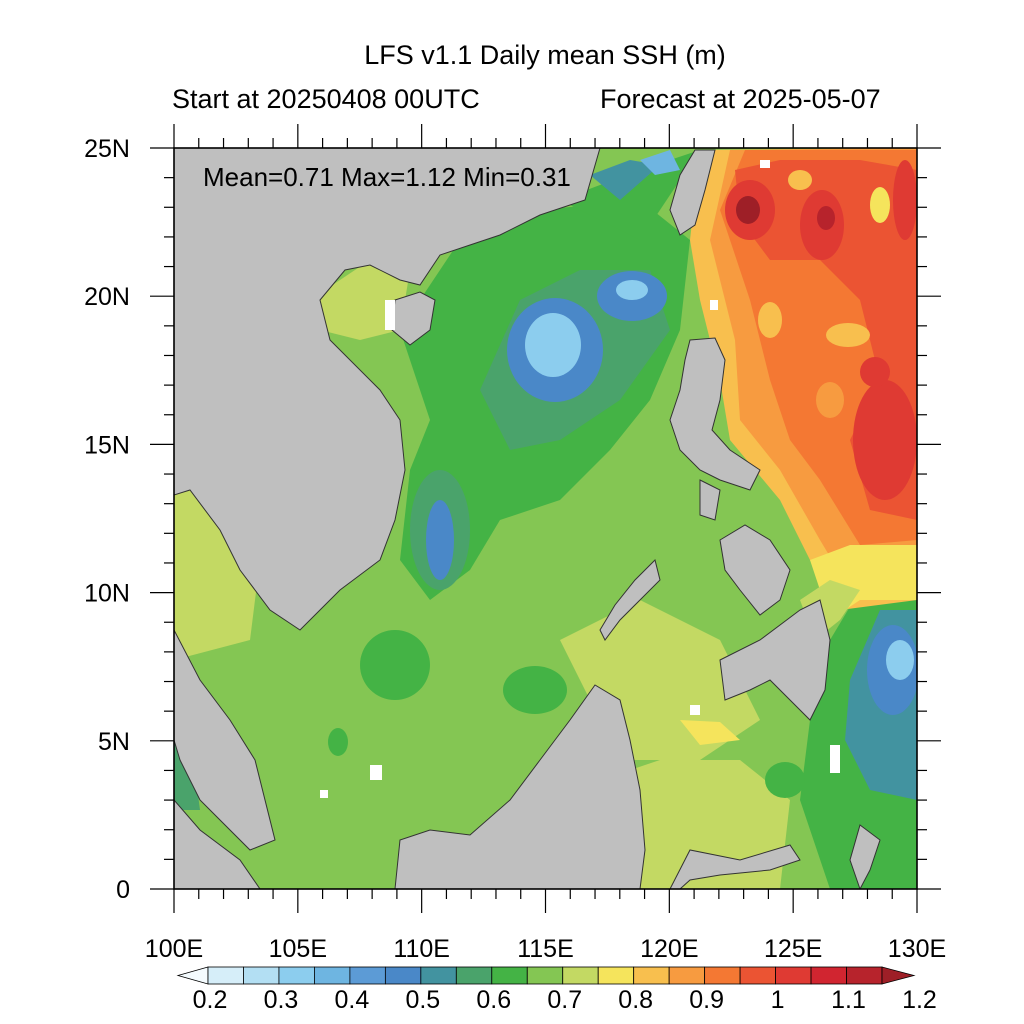 Image resolution: width=1024 pixels, height=1024 pixels. Describe the element at coordinates (123, 890) in the screenshot. I see `lat-tick-label: 0` at that location.